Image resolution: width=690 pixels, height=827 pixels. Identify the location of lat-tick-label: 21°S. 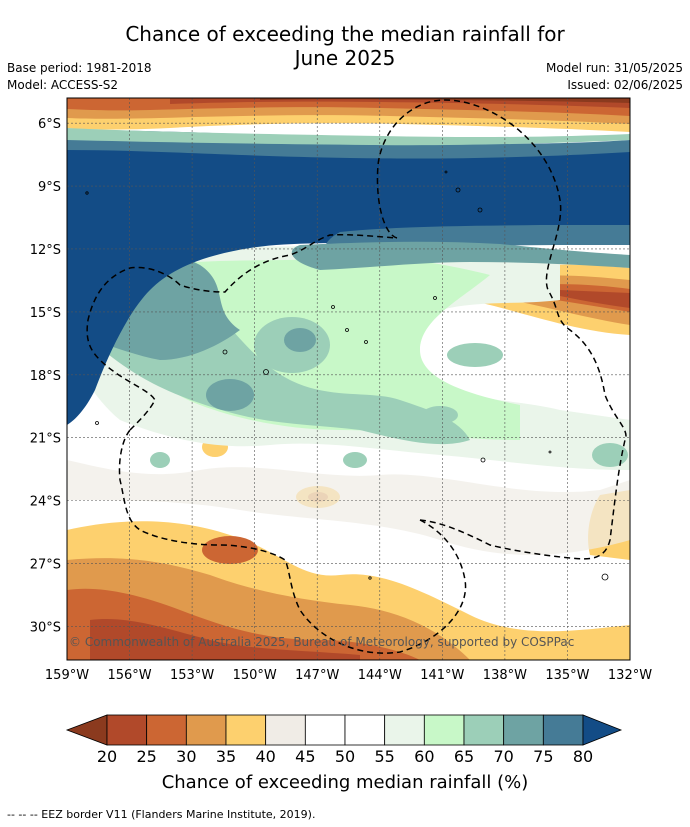
(45, 439).